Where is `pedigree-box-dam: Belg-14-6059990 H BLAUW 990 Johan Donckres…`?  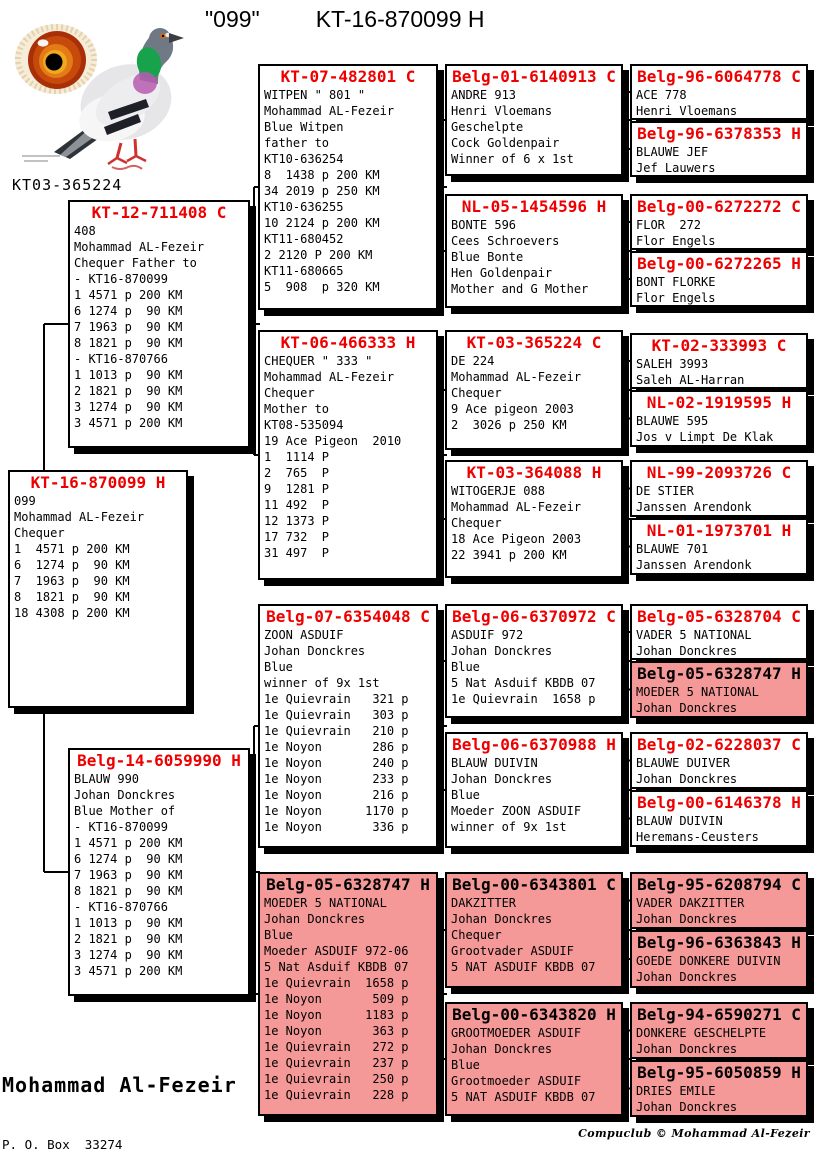
pedigree-box-dam: Belg-14-6059990 H BLAUW 990 Johan Donckres… is located at coordinates (159, 872).